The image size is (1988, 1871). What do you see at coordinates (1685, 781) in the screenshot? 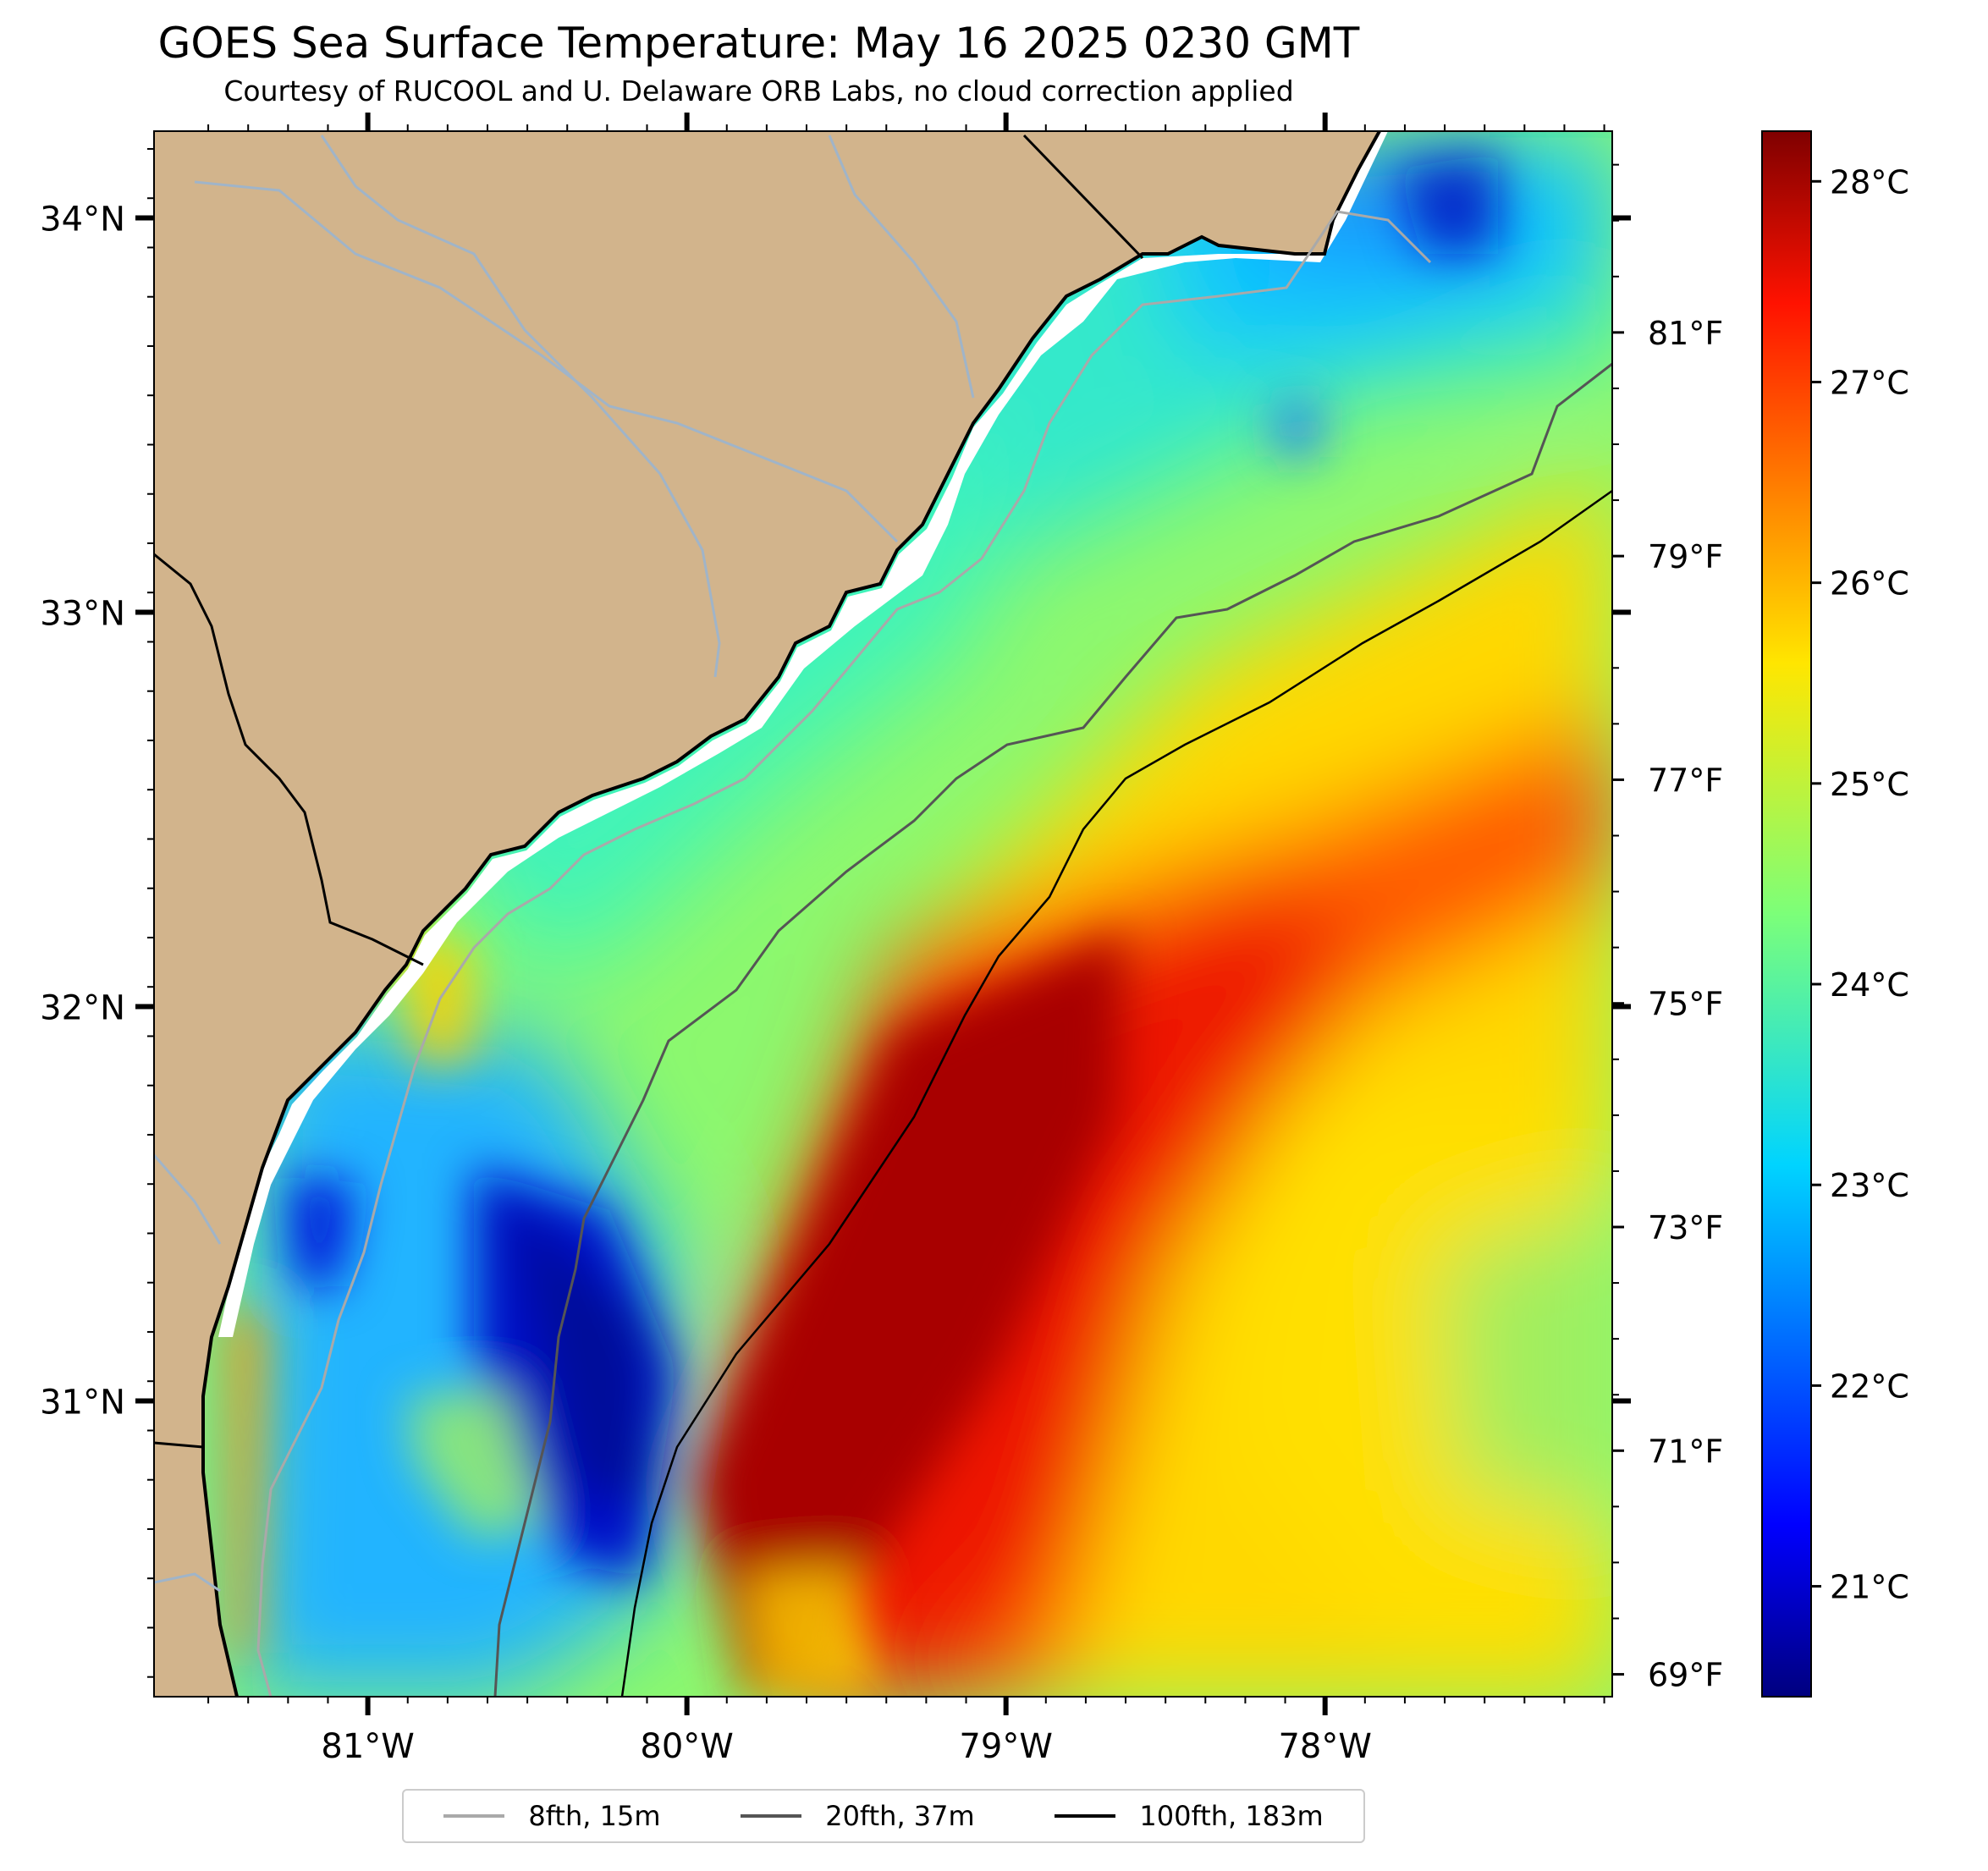
I see `fahrenheit-tick-label: 77°F` at bounding box center [1685, 781].